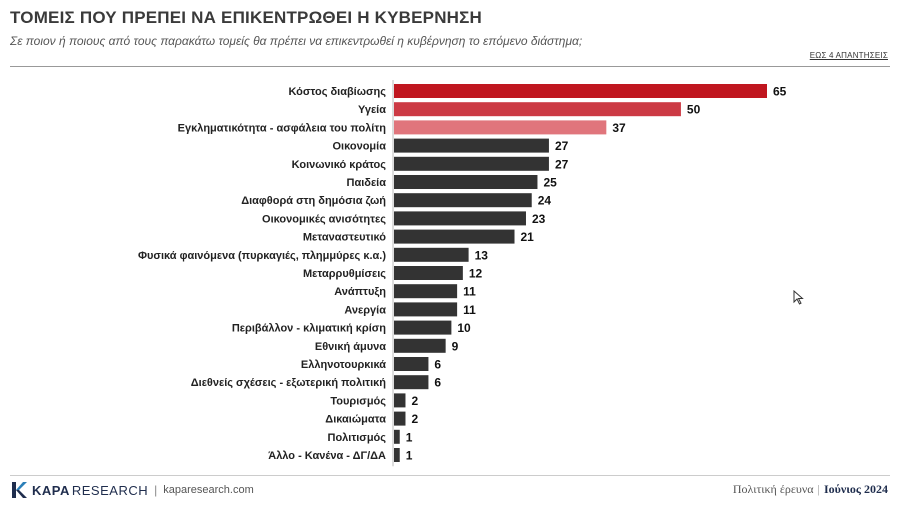  What do you see at coordinates (337, 92) in the screenshot?
I see `category-label: Κόστος διαβίωσης` at bounding box center [337, 92].